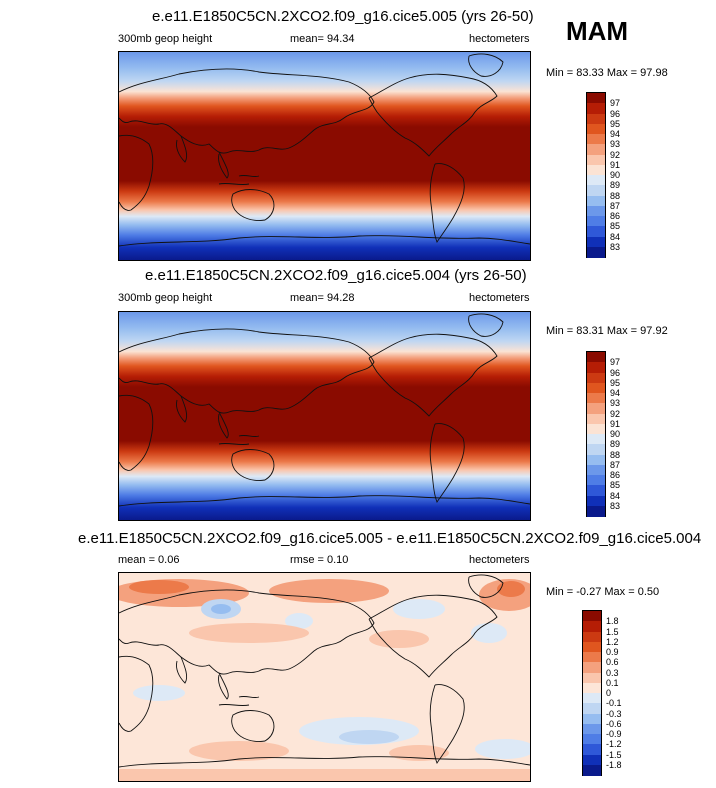 The height and width of the screenshot is (788, 716). Describe the element at coordinates (615, 434) in the screenshot. I see `colorbar-tick-label: 90` at that location.